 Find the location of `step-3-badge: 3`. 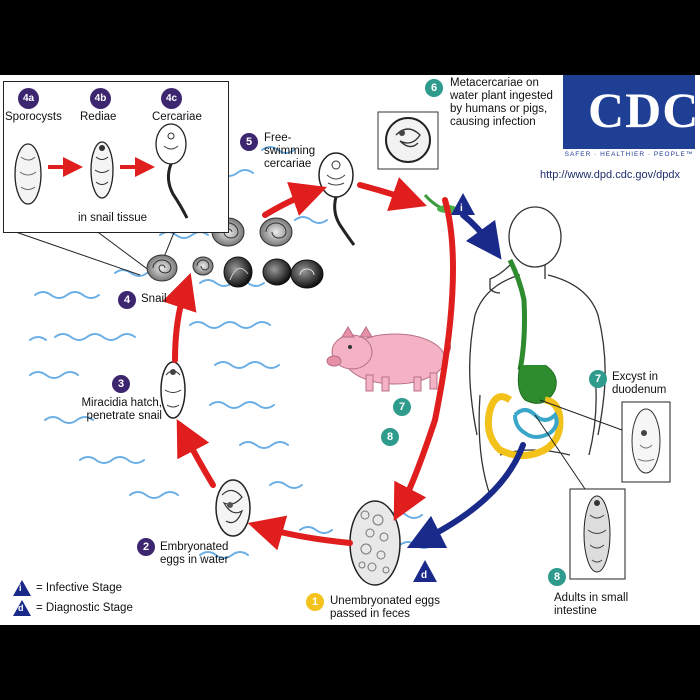

step-3-badge: 3 is located at coordinates (121, 384).